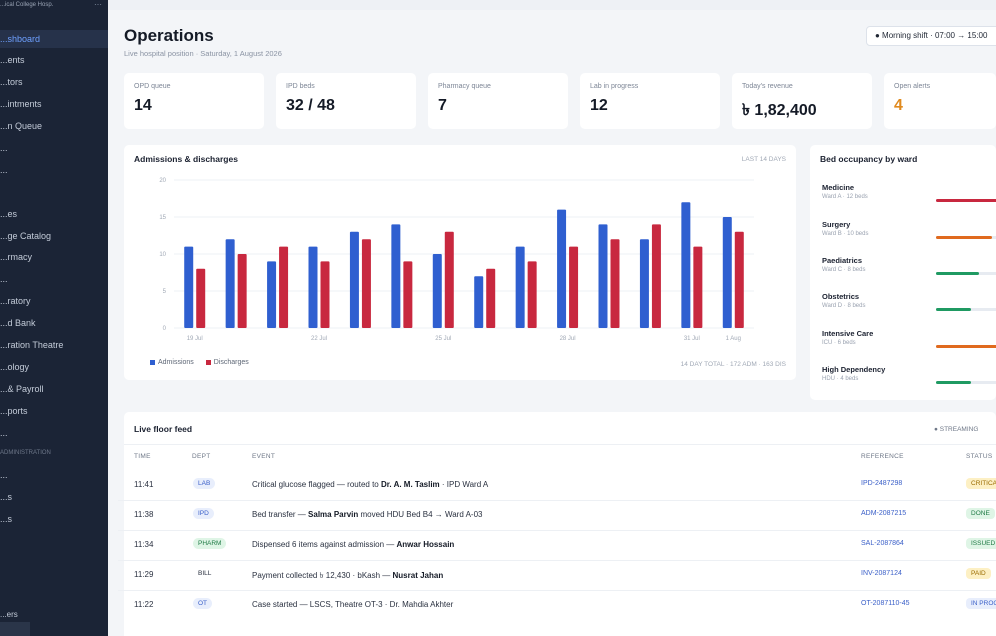  Describe the element at coordinates (882, 483) in the screenshot. I see `reference-link: IPD-2487298` at that location.